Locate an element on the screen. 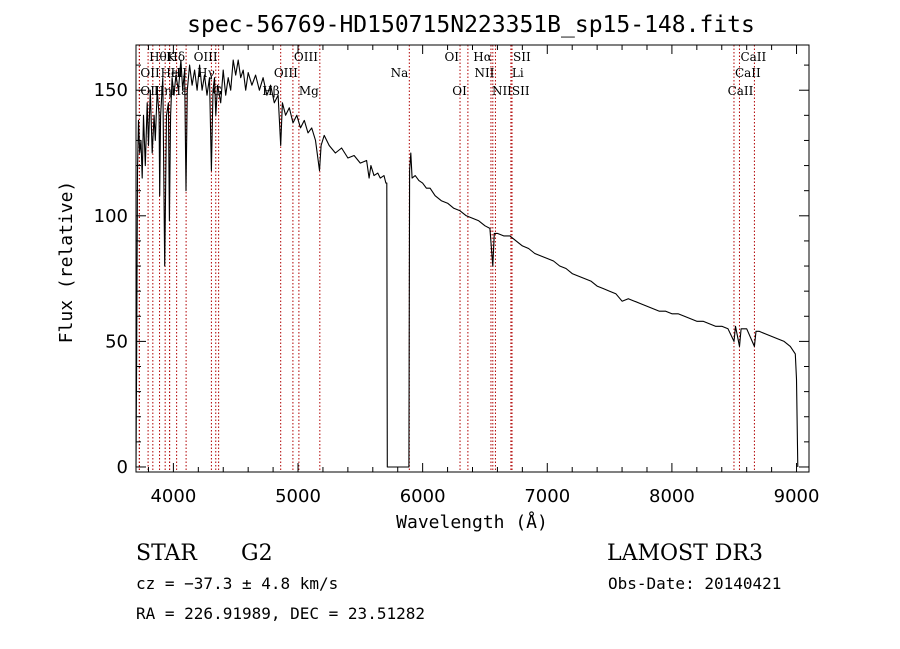 The width and height of the screenshot is (900, 649). observation-date: Obs-Date: 20140421 is located at coordinates (694, 583).